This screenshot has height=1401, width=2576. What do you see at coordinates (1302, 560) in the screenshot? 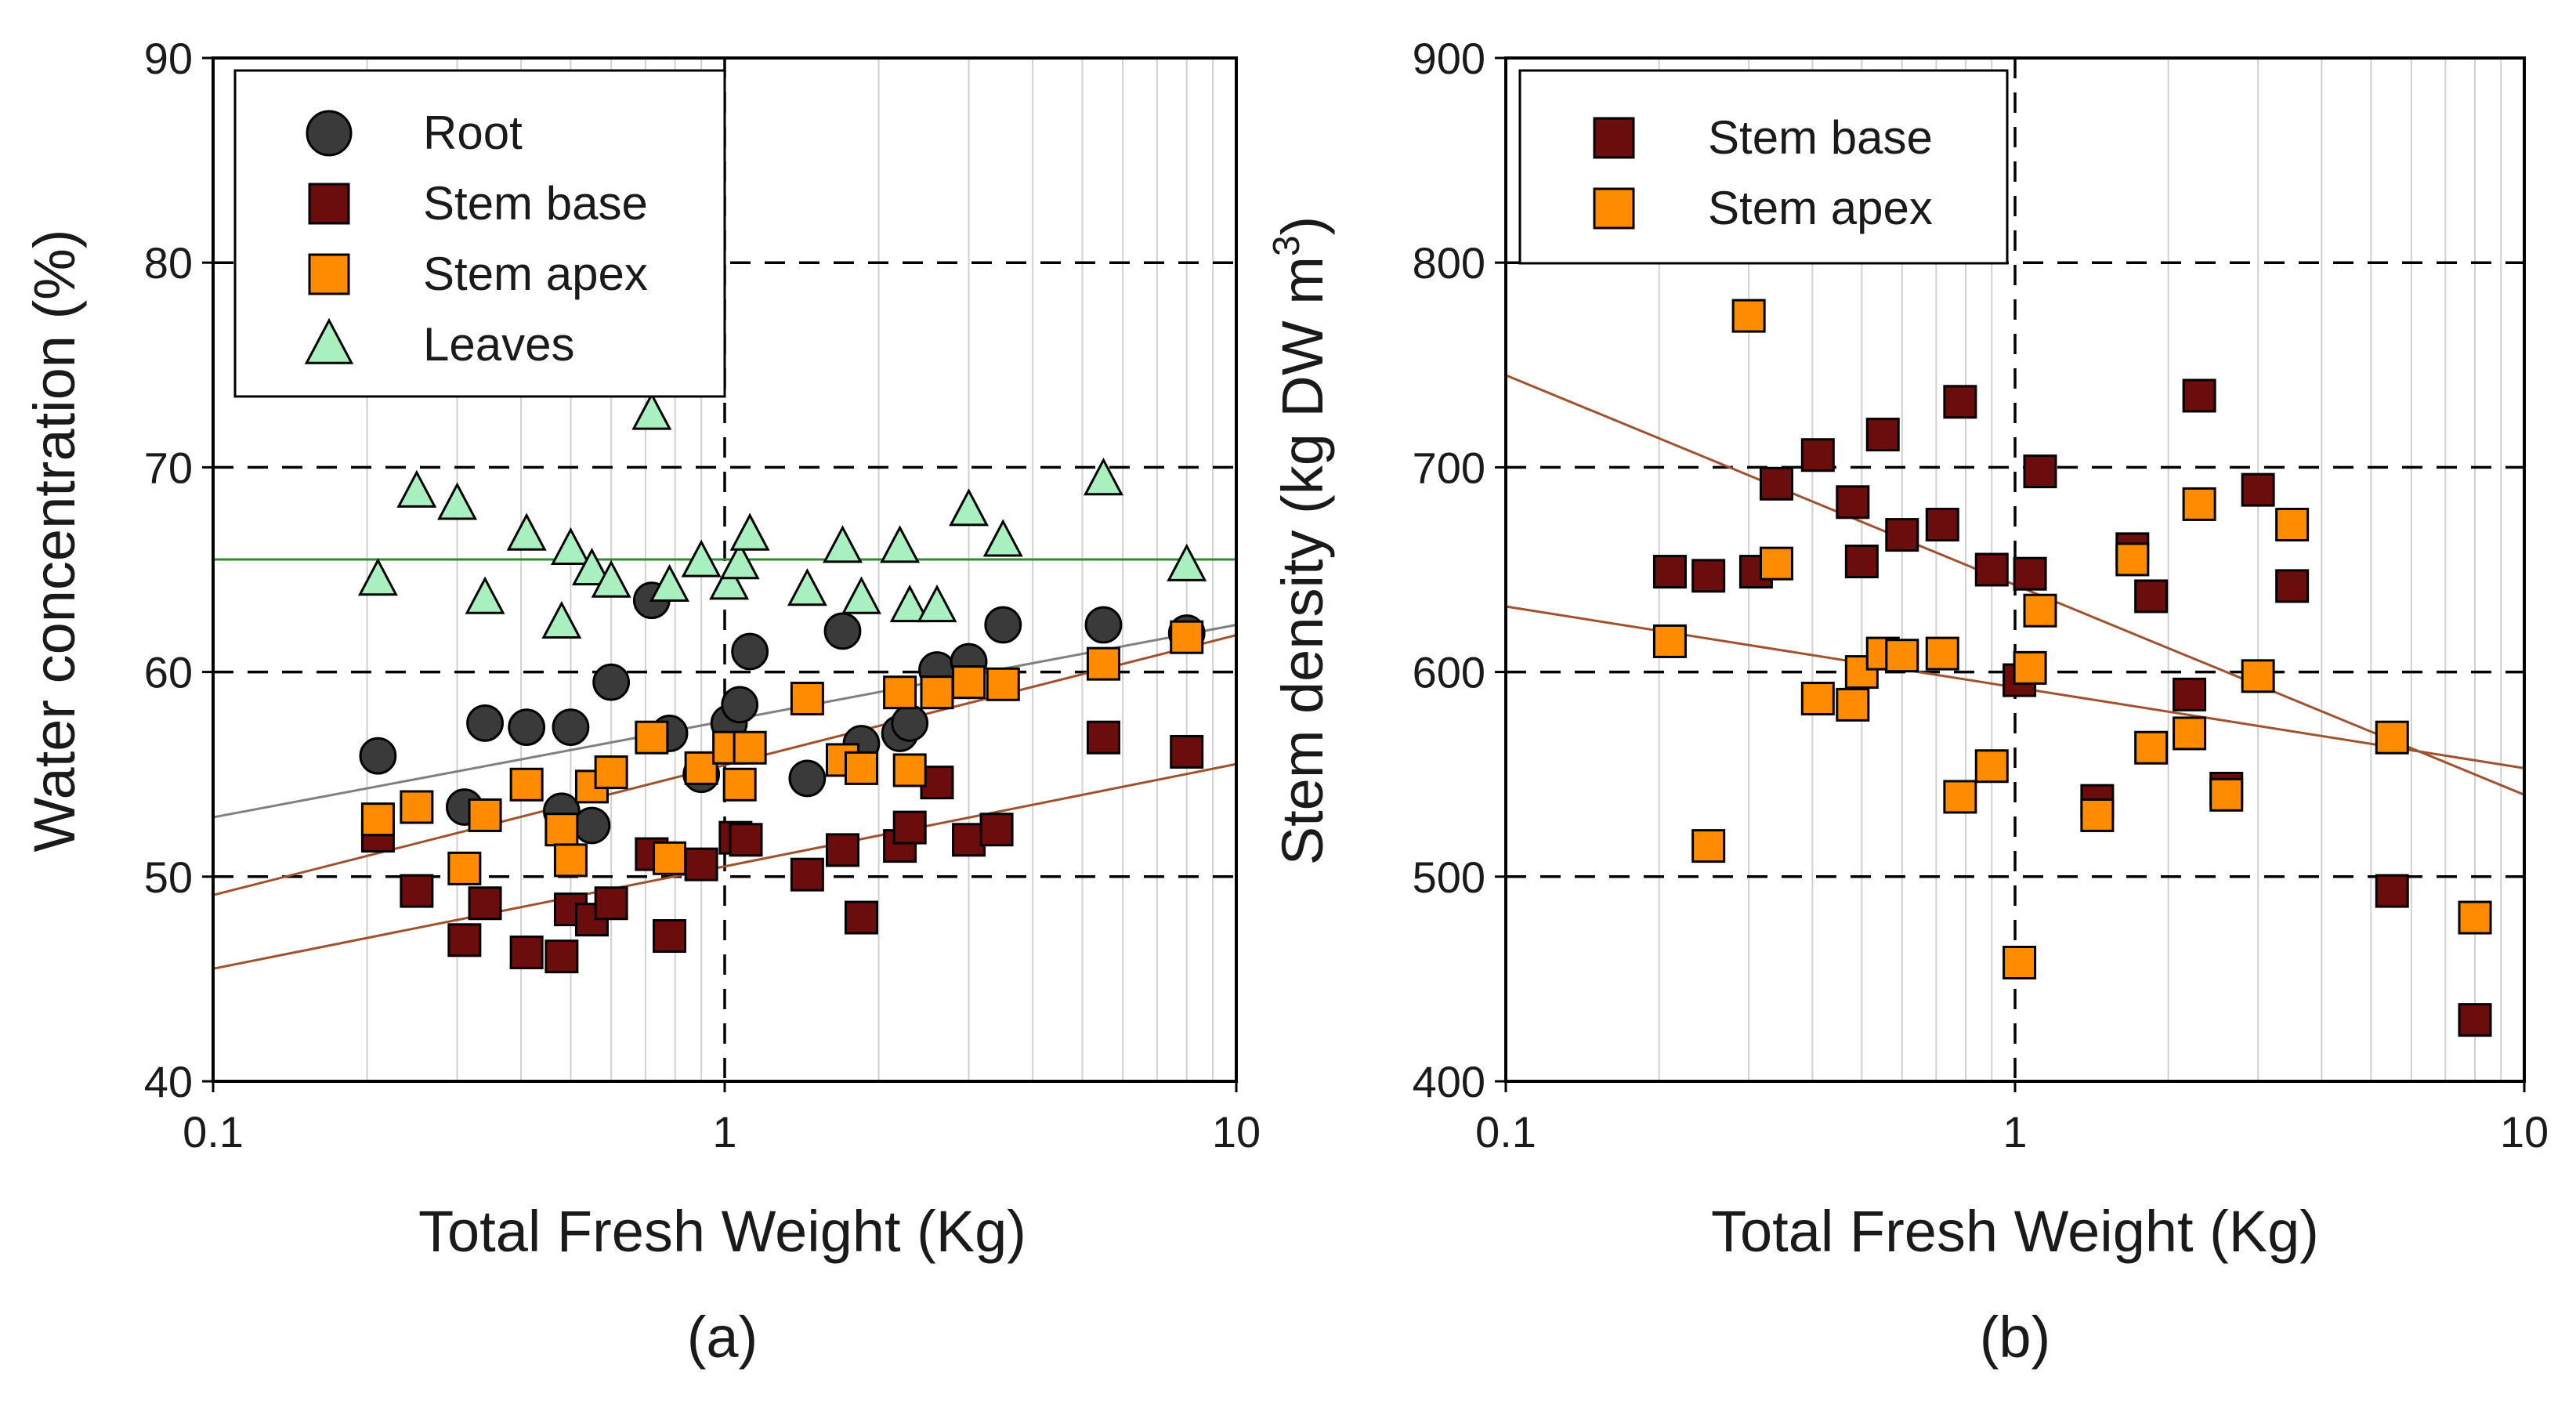
I see `panel-b-y-axis-title-main: Stem density (kg DW m` at bounding box center [1302, 560].